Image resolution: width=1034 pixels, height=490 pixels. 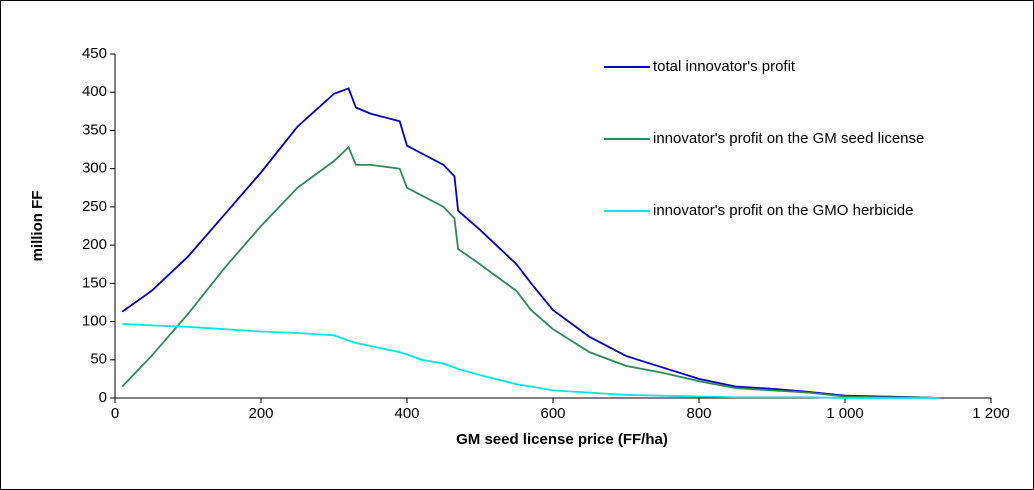 What do you see at coordinates (260, 413) in the screenshot?
I see `x-tick-label: 200` at bounding box center [260, 413].